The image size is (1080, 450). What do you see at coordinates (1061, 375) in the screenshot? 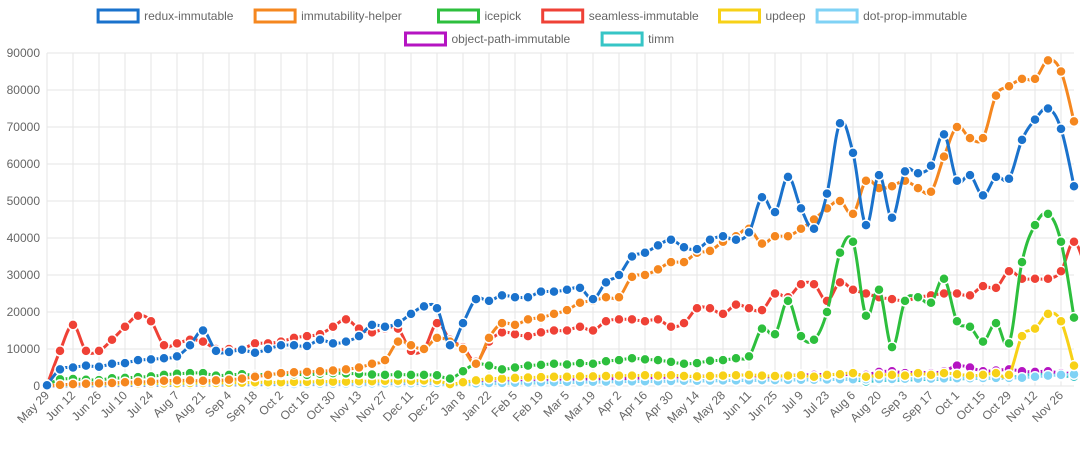
I see `data-point-dot-prop-immutable` at bounding box center [1061, 375].